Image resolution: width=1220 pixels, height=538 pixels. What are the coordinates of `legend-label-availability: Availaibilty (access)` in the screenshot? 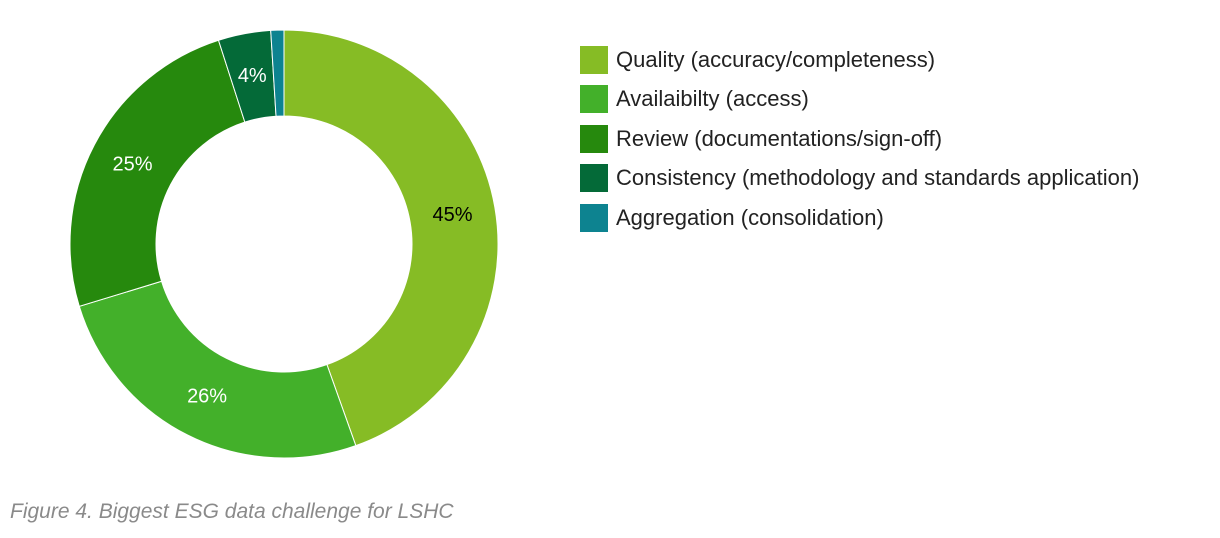 It's located at (712, 99).